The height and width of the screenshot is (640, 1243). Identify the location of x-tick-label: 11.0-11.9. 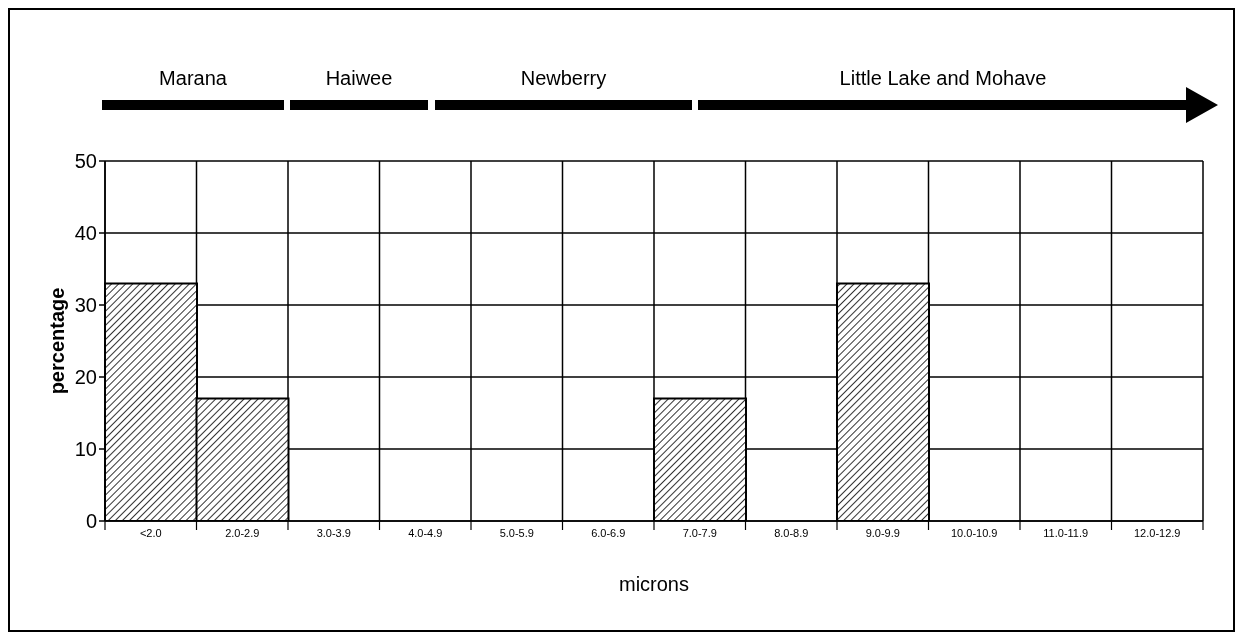
(1066, 532).